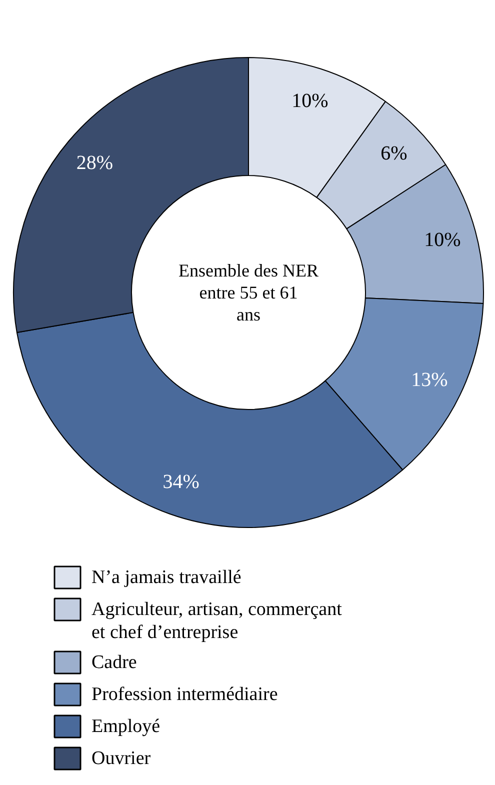  Describe the element at coordinates (167, 577) in the screenshot. I see `legend-label: N’a jamais travaillé` at that location.